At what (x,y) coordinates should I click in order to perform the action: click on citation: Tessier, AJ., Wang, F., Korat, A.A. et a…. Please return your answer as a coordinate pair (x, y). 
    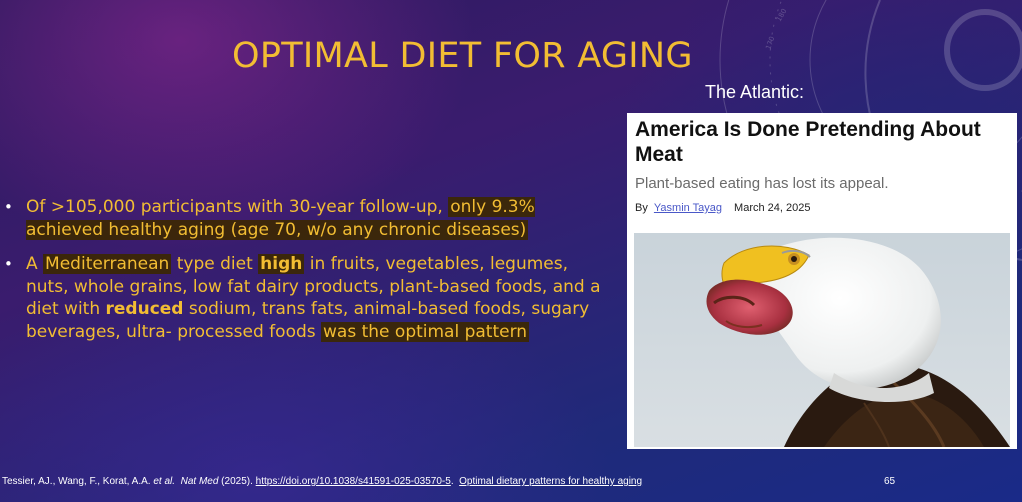
    Looking at the image, I should click on (322, 481).